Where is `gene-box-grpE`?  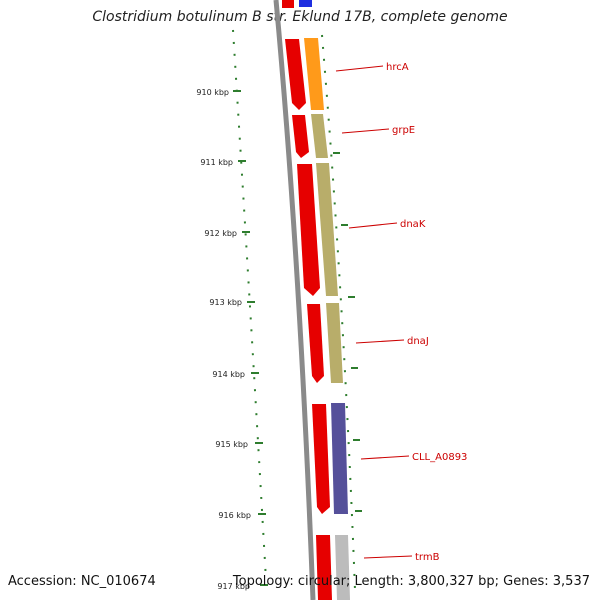 gene-box-grpE is located at coordinates (319, 136).